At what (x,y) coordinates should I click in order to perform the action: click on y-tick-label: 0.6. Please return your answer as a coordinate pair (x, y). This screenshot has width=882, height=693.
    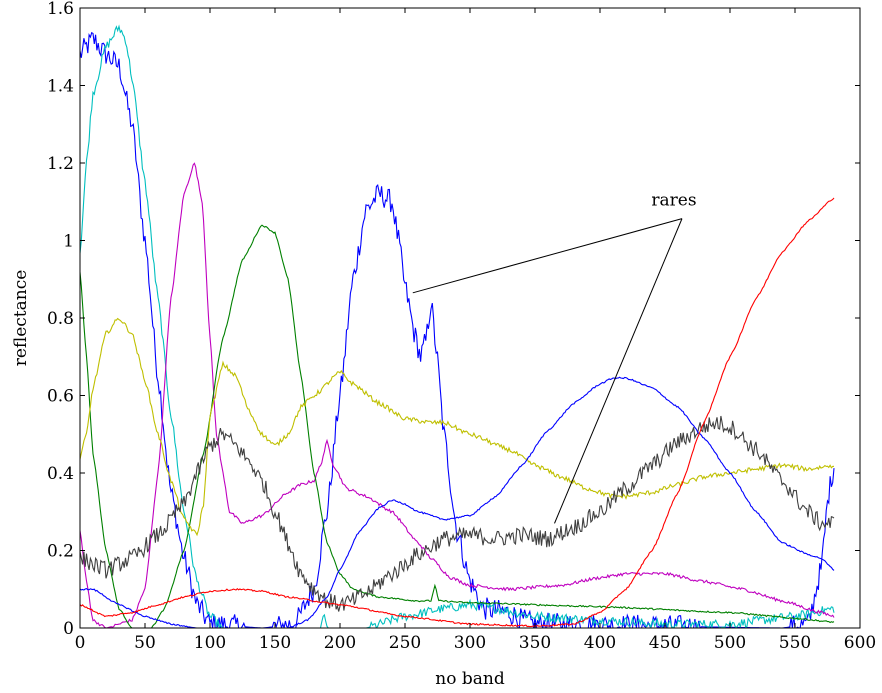
    Looking at the image, I should click on (60, 397).